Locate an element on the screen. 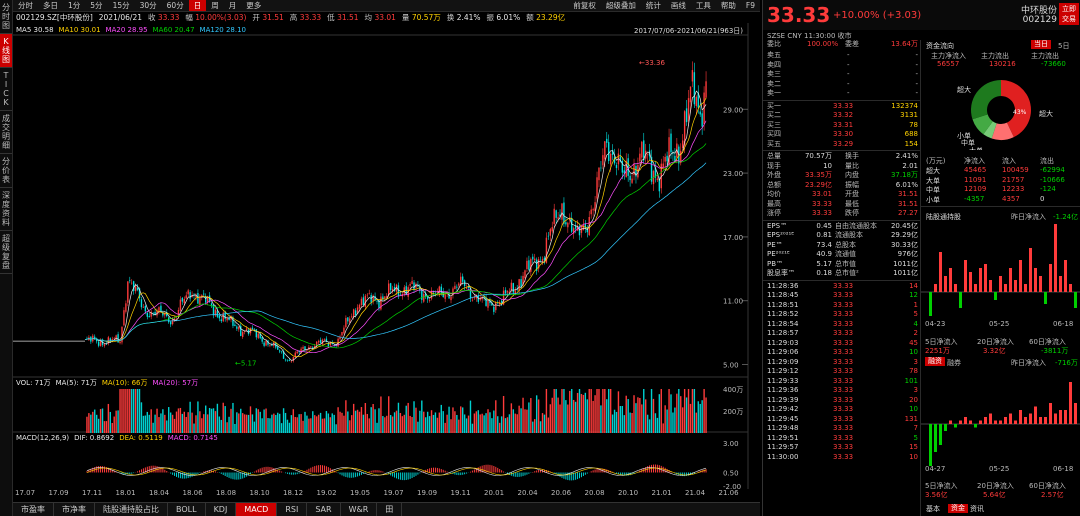  period-tab-8: 周 is located at coordinates (215, 5).